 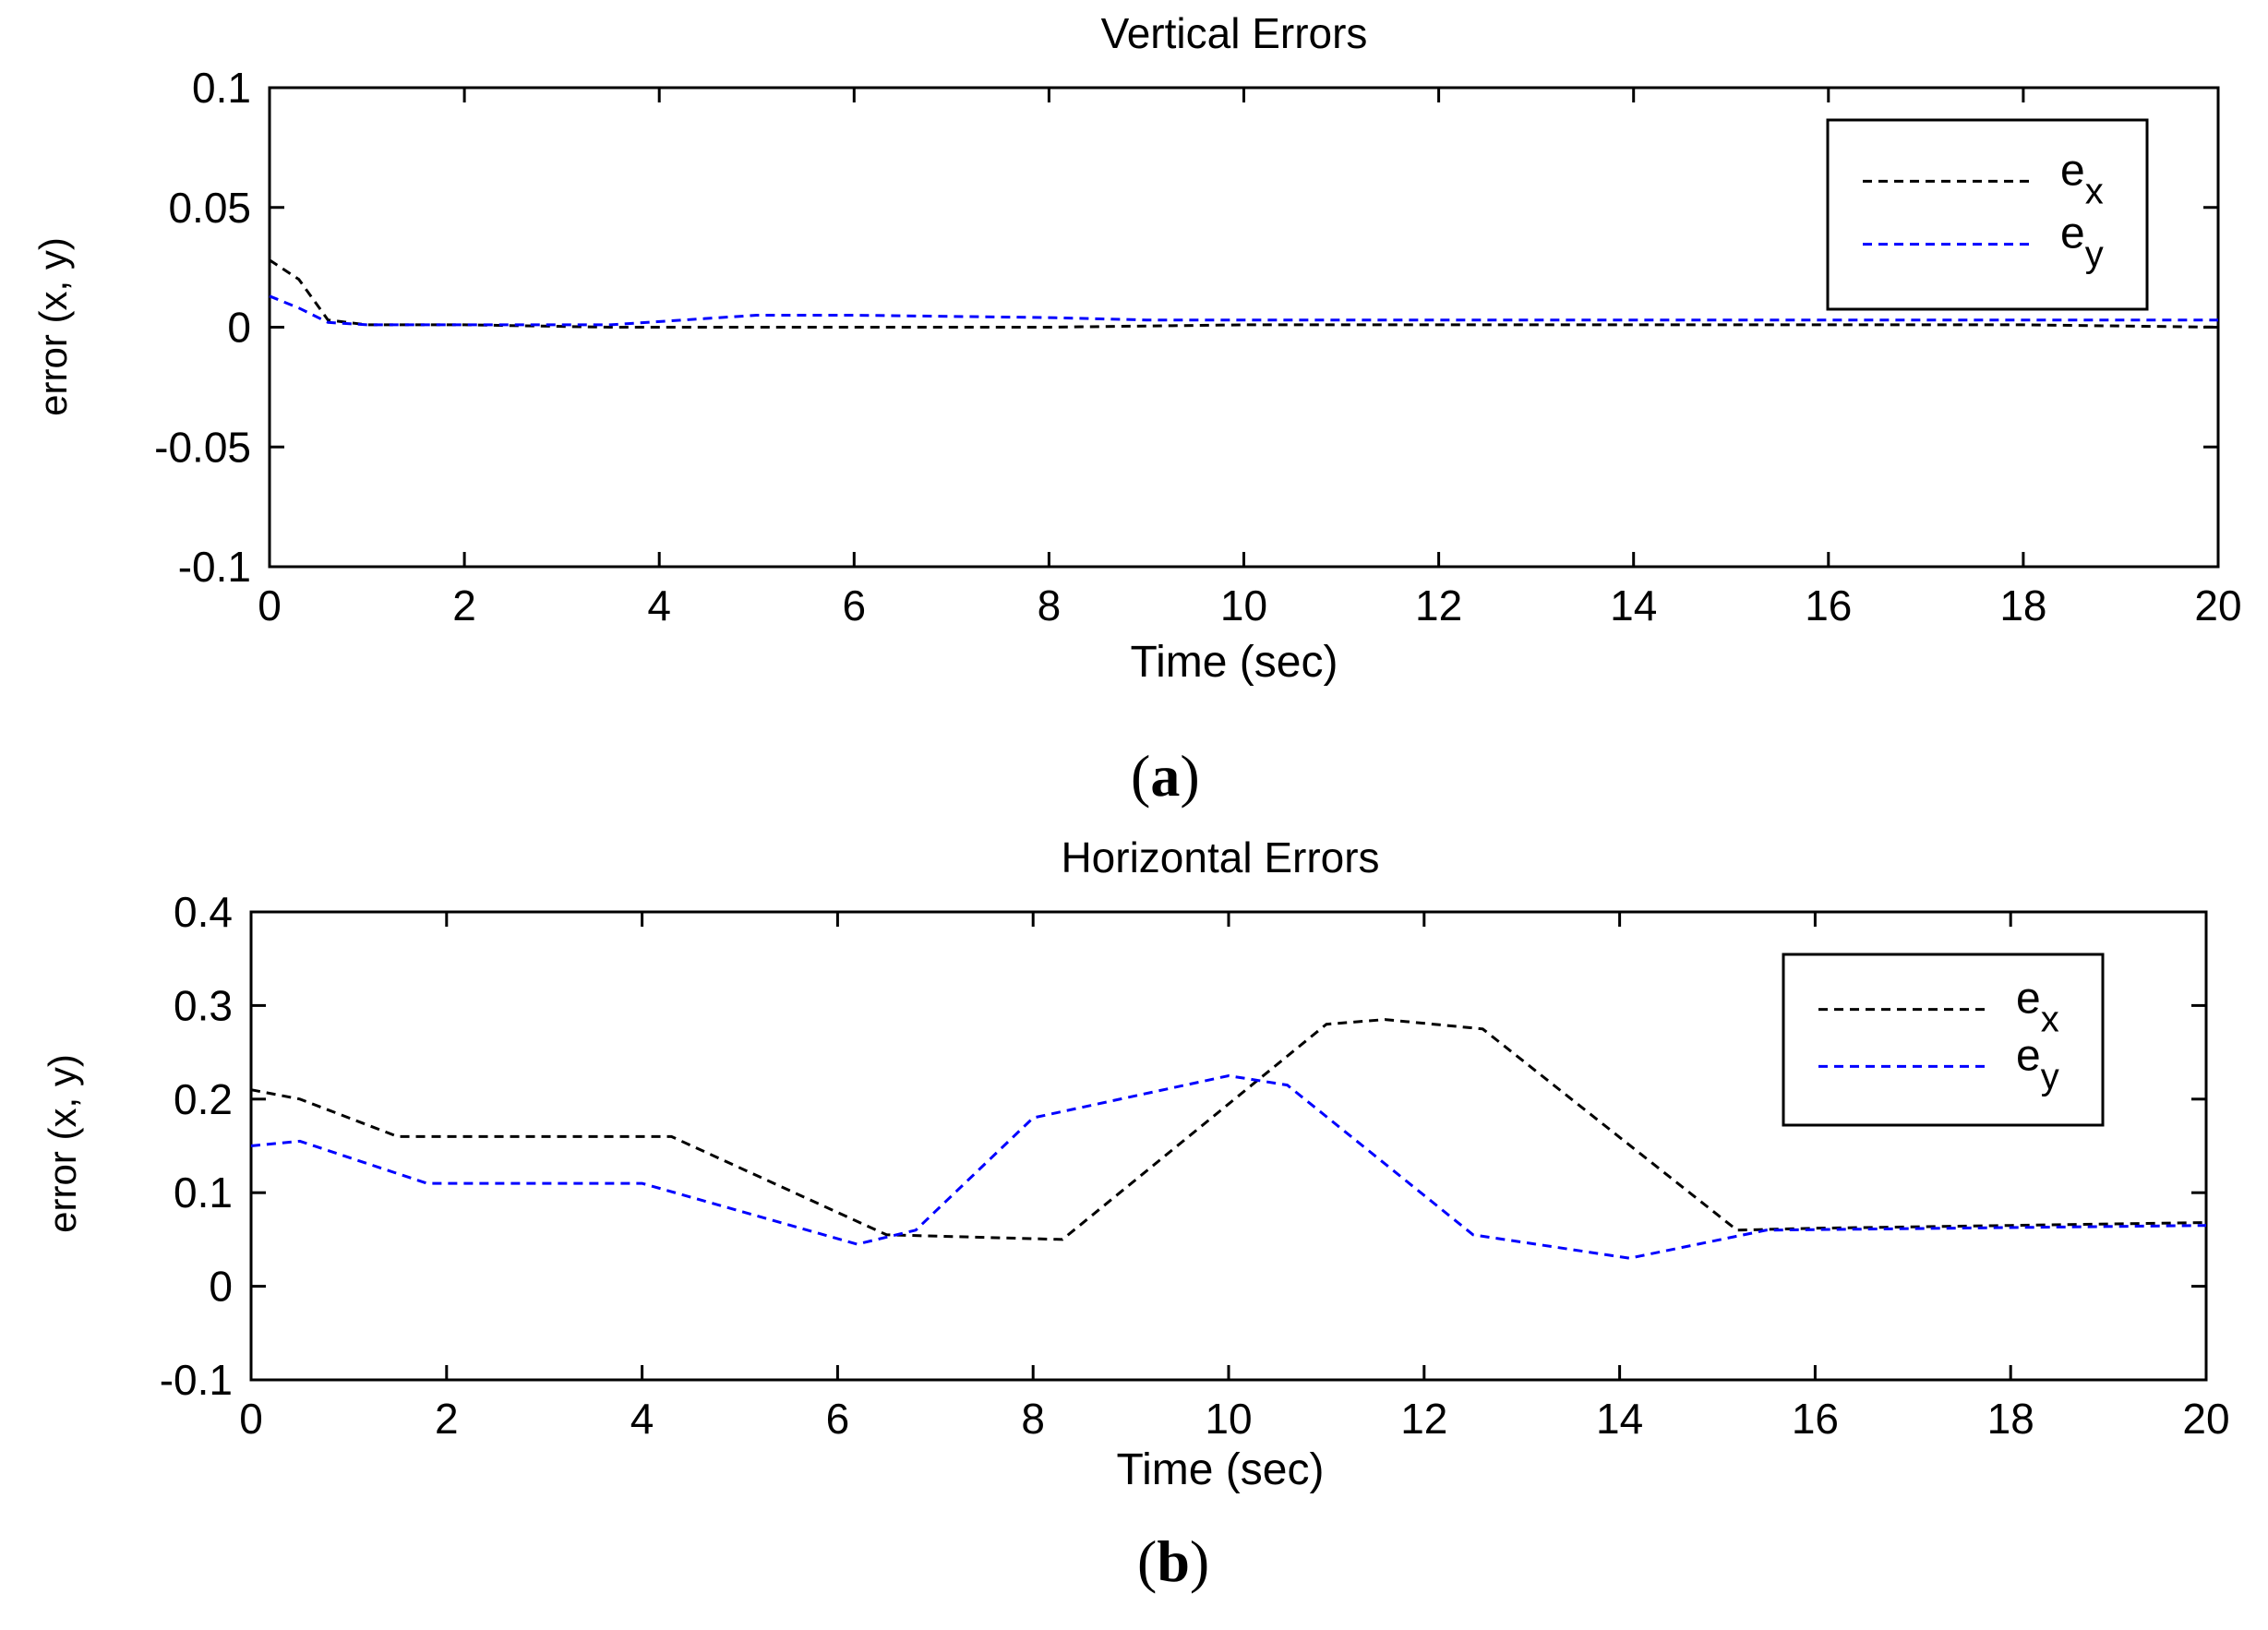 What do you see at coordinates (203, 912) in the screenshot?
I see `y-tick-label: 0.4` at bounding box center [203, 912].